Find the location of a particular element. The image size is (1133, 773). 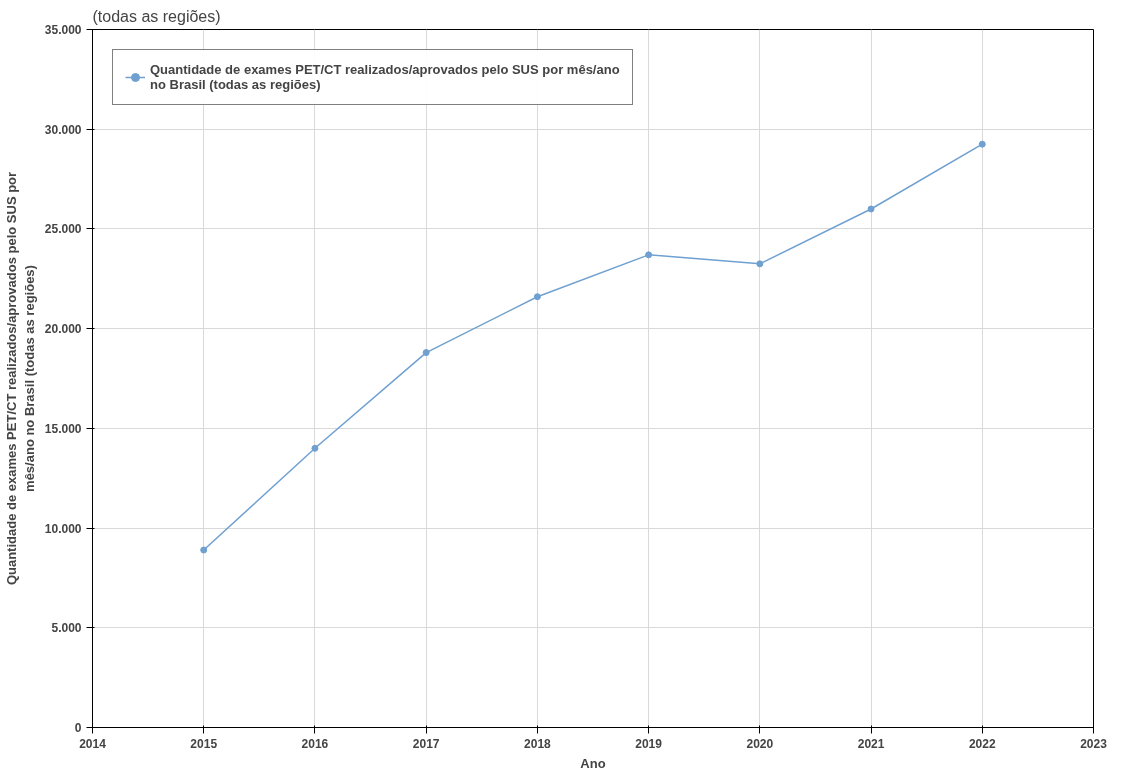

y-tick-label: 5.000 is located at coordinates (66, 628).